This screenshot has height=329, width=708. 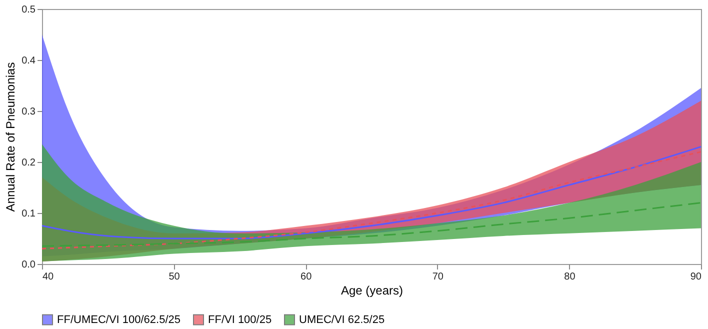 What do you see at coordinates (29, 265) in the screenshot?
I see `y-tick-label: 0.0` at bounding box center [29, 265].